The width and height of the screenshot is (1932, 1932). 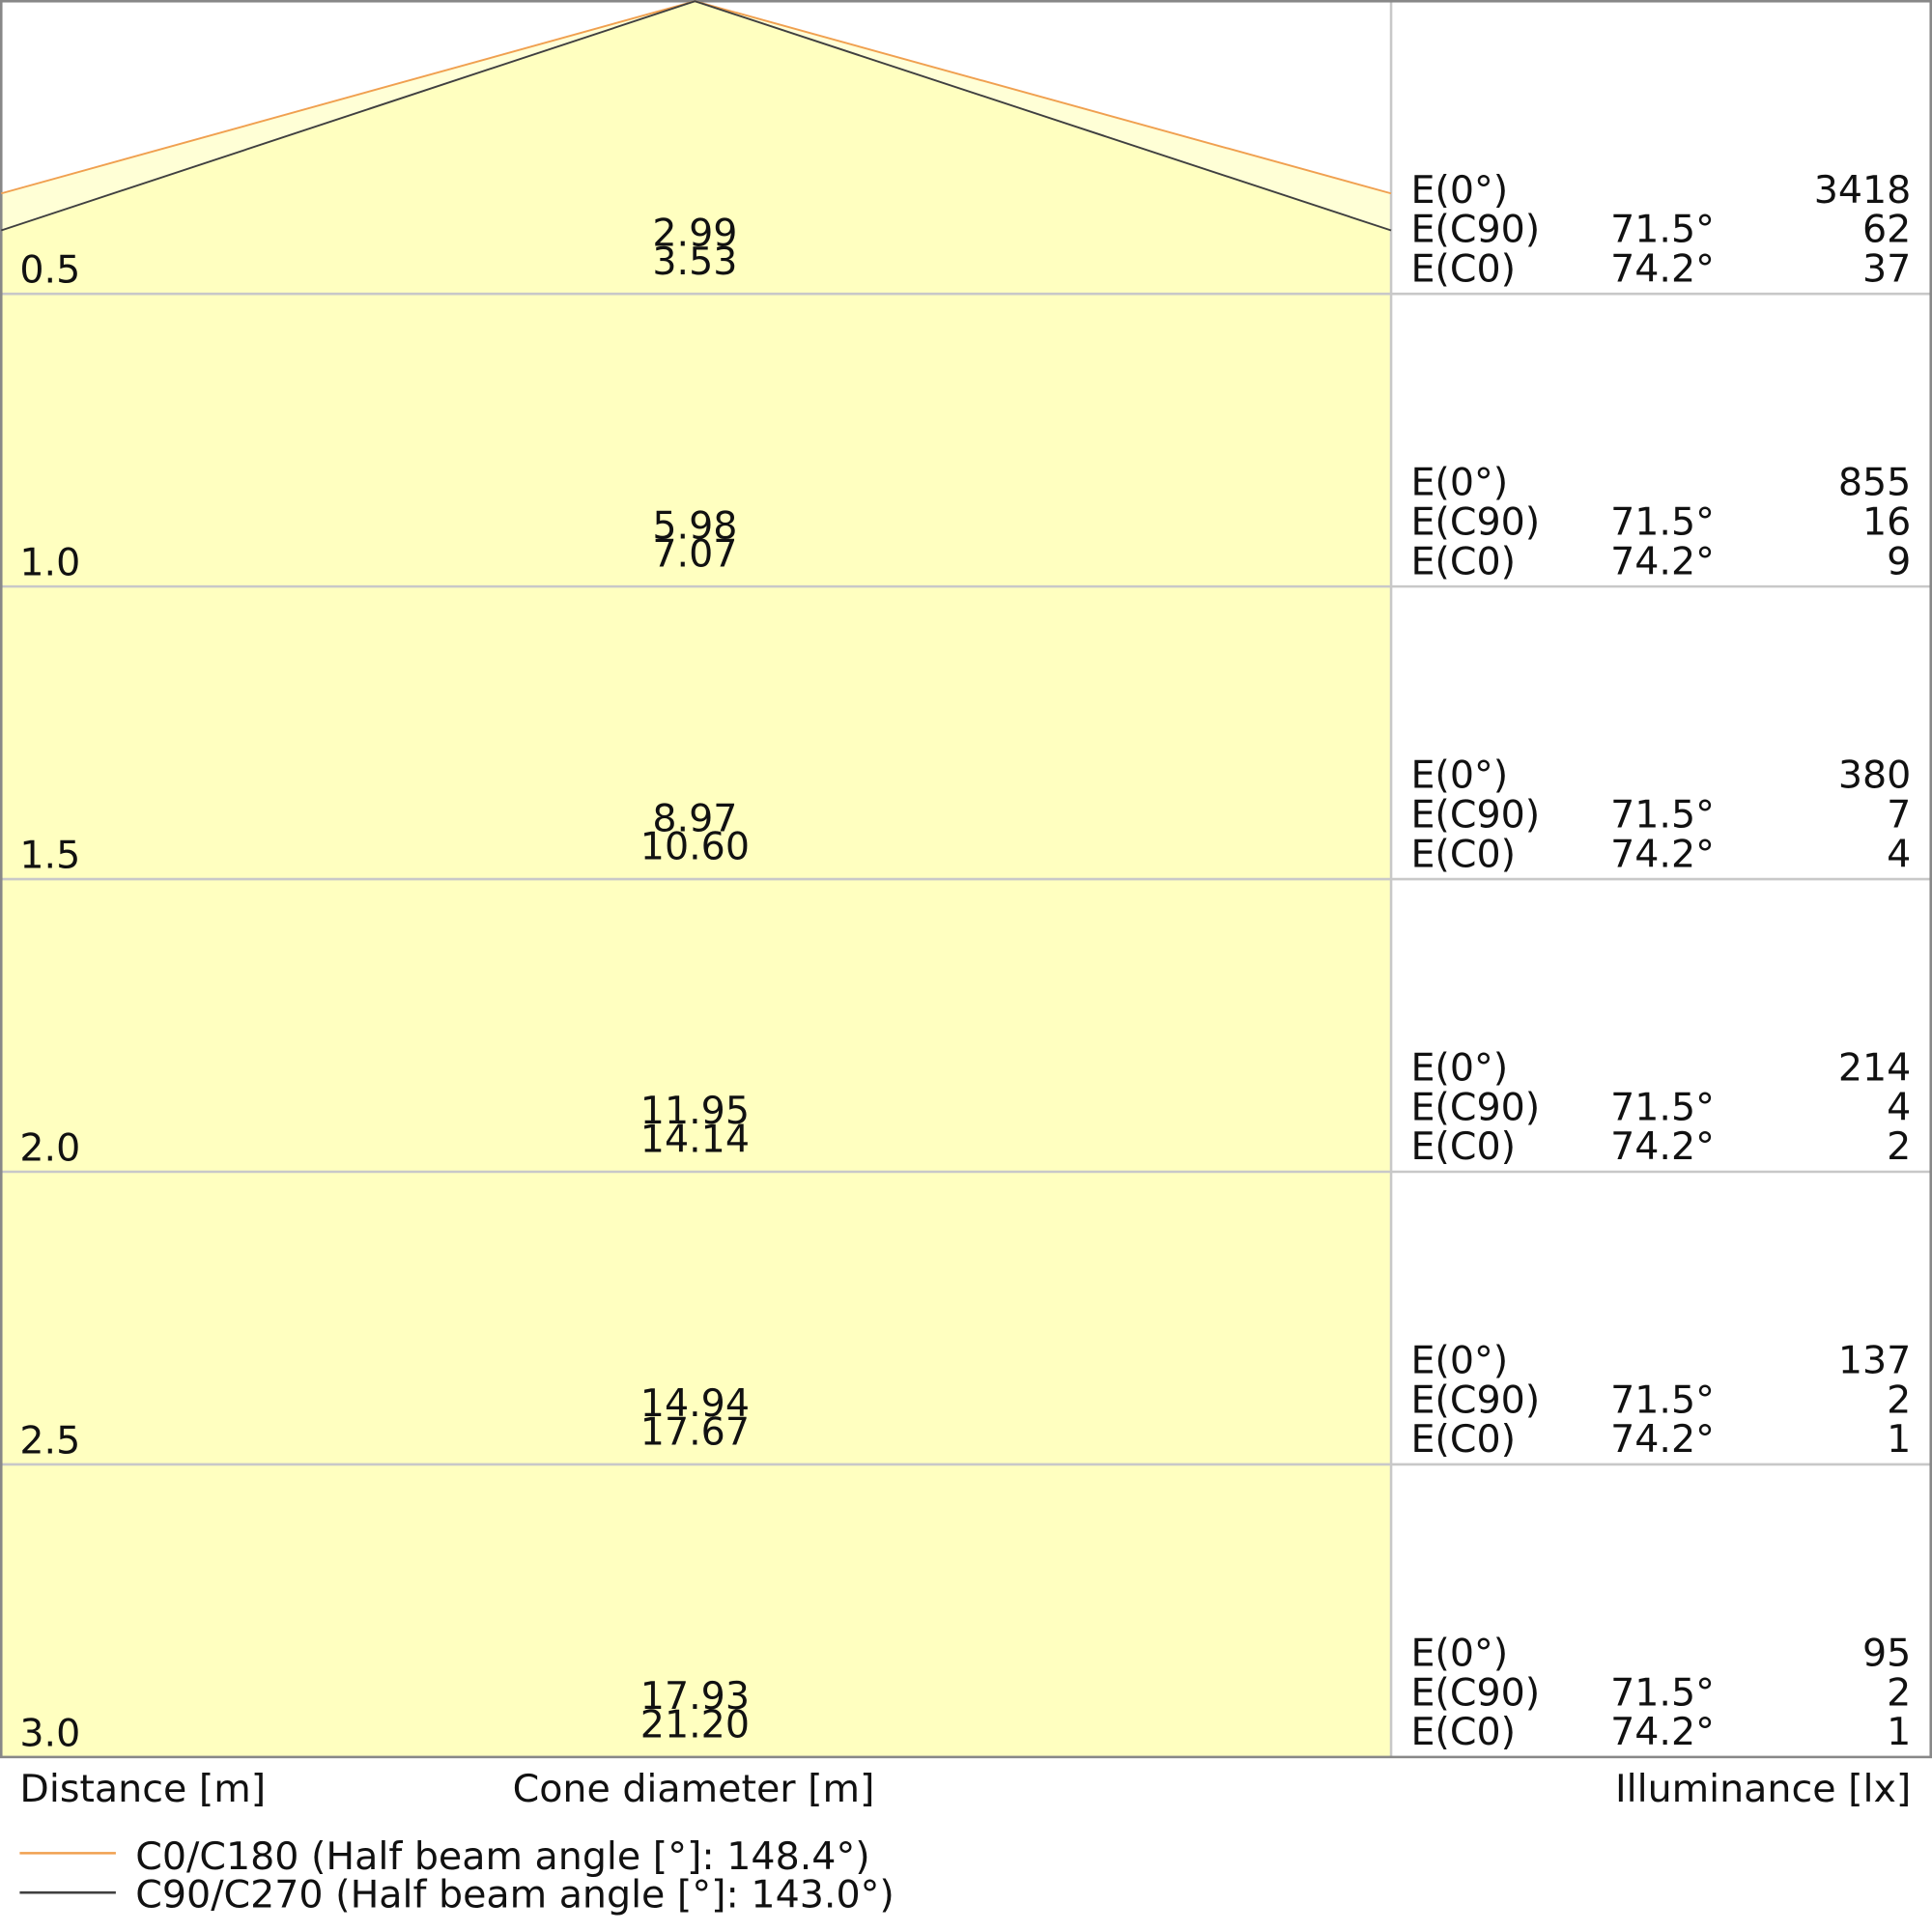 I want to click on distance-label: Distance [m], so click(x=142, y=1789).